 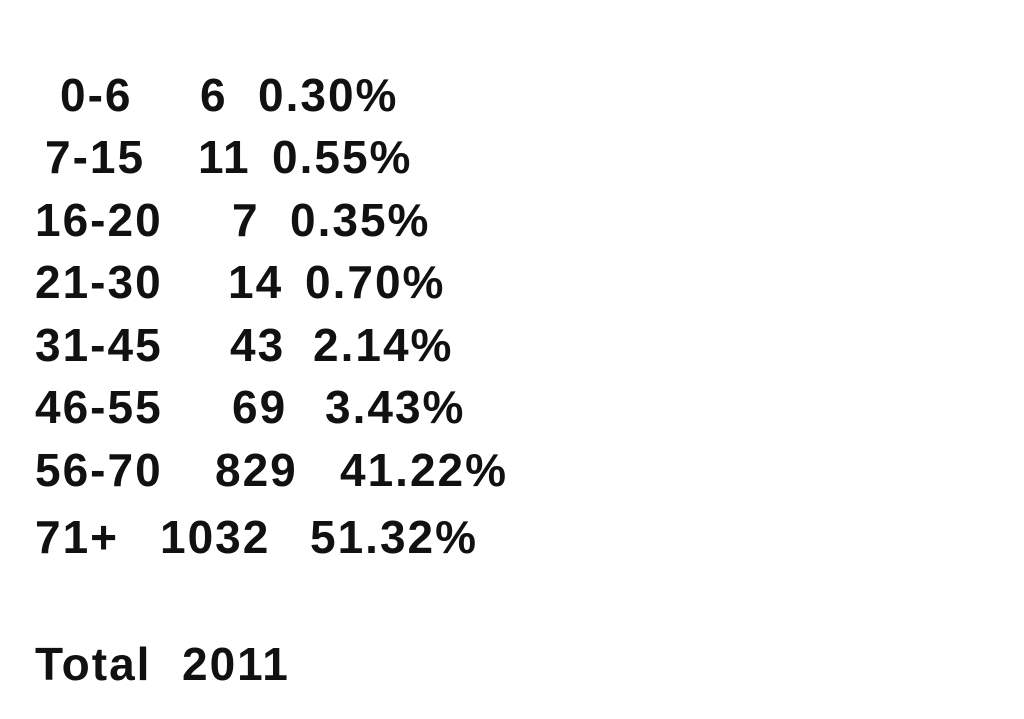 I want to click on age-range: 56-70, so click(x=99, y=470).